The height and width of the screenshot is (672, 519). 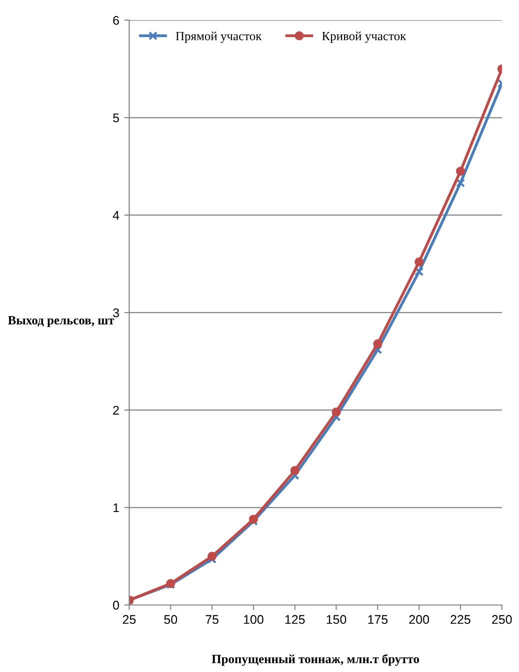 What do you see at coordinates (316, 660) in the screenshot?
I see `x-axis-title: Пропущенный тоннаж, млн.т брутто` at bounding box center [316, 660].